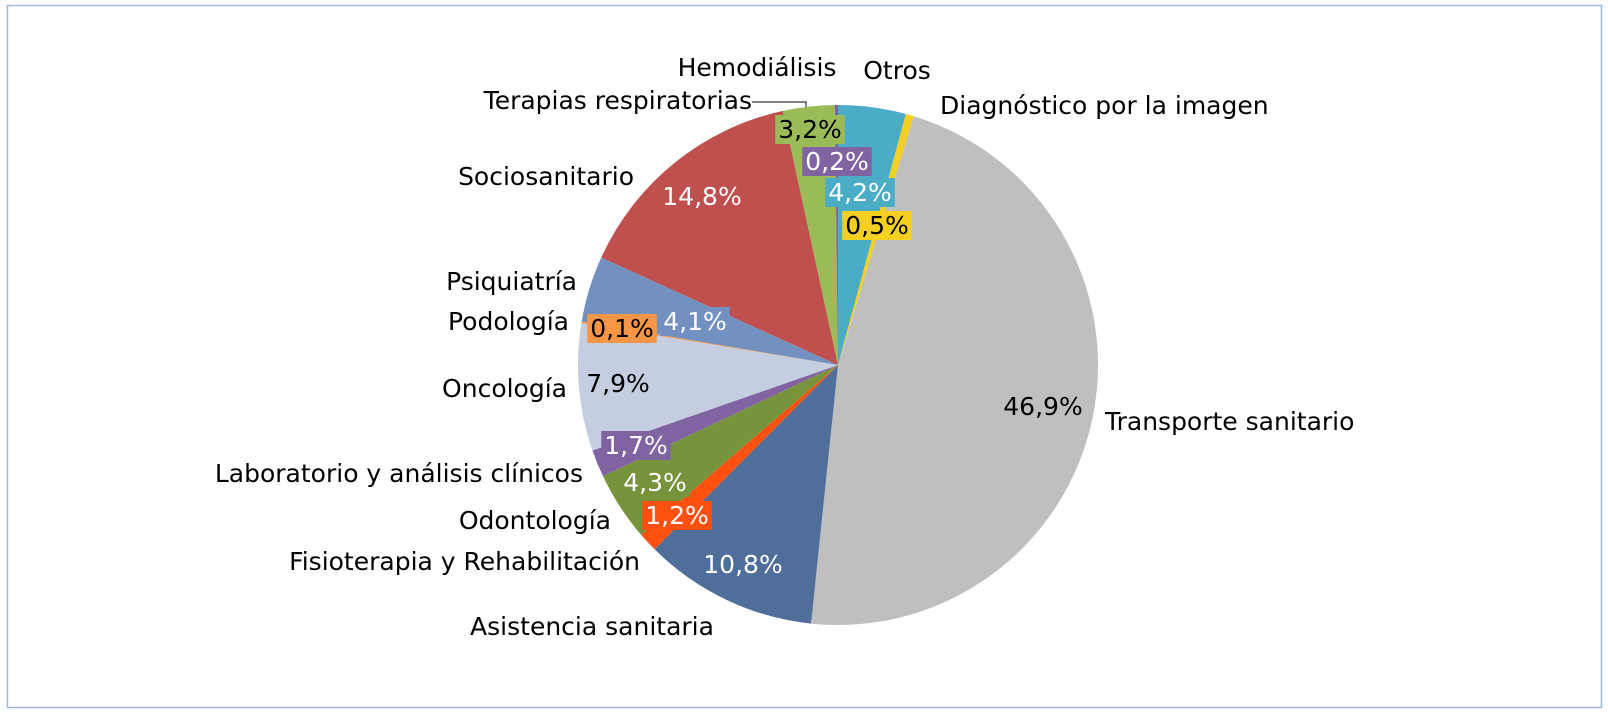 This screenshot has height=713, width=1608. Describe the element at coordinates (617, 100) in the screenshot. I see `category-label: Terapias respiratorias` at that location.